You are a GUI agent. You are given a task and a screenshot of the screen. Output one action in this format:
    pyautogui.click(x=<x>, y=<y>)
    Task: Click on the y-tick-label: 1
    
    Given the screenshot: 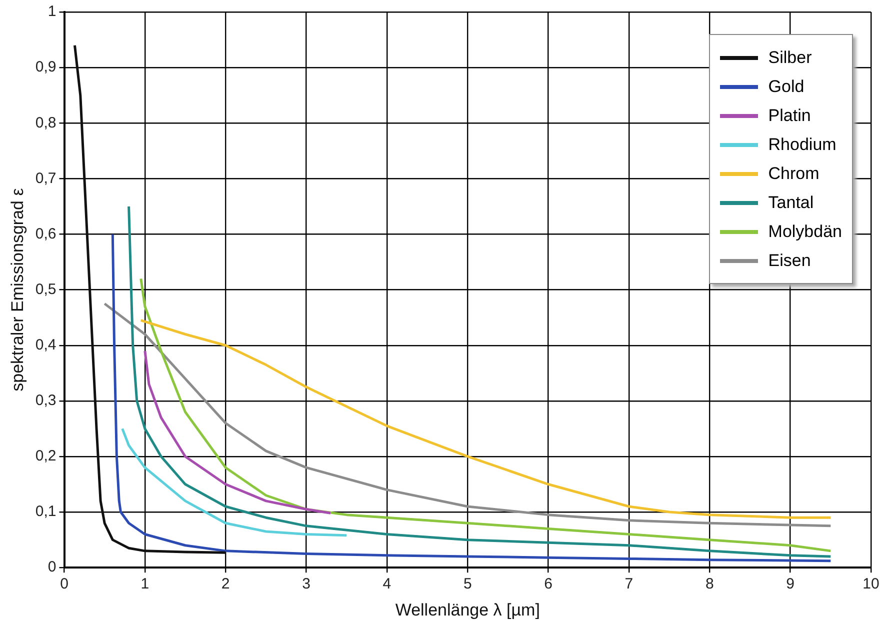 What is the action you would take?
    pyautogui.click(x=52, y=11)
    